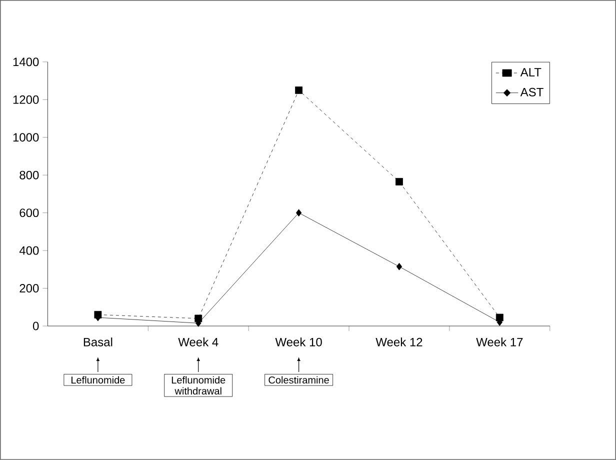 The height and width of the screenshot is (460, 616). Describe the element at coordinates (29, 175) in the screenshot. I see `y-tick-label: 800` at that location.